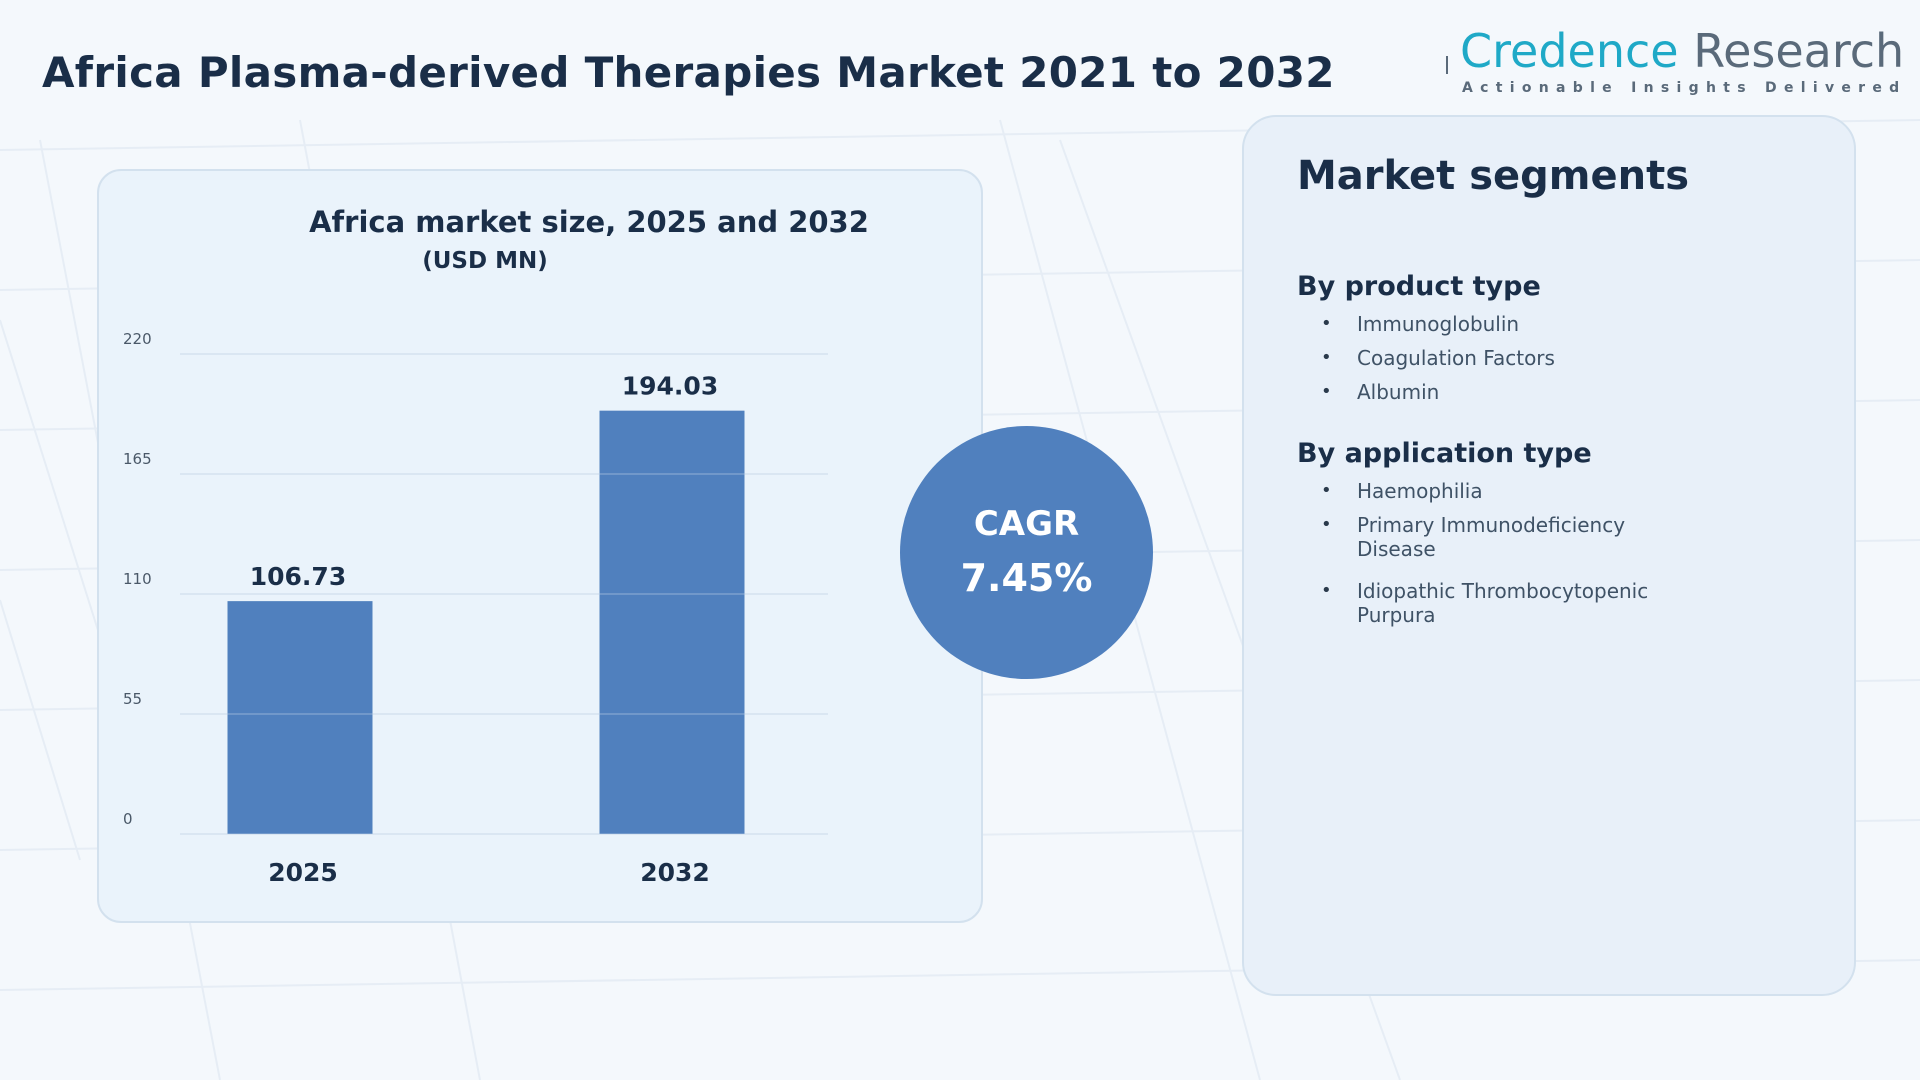 Image resolution: width=1920 pixels, height=1080 pixels. What do you see at coordinates (589, 222) in the screenshot?
I see `chart-title: Africa market size, 2025 and 2032` at bounding box center [589, 222].